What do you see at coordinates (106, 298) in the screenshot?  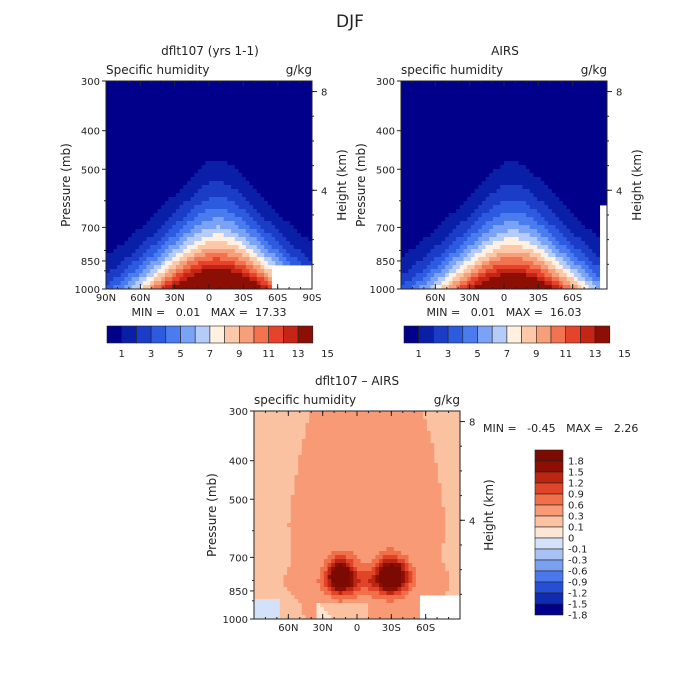 I see `lat-tick-label: 90N` at bounding box center [106, 298].